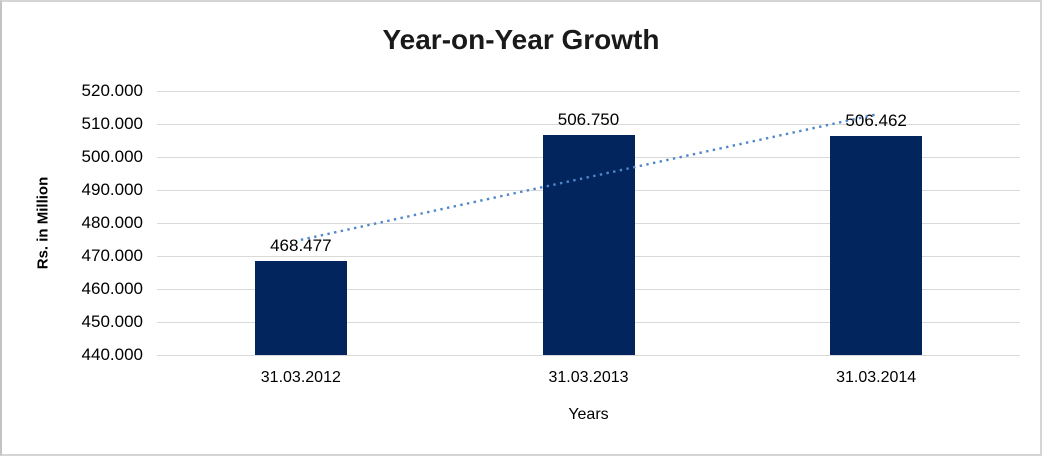  What do you see at coordinates (300, 377) in the screenshot?
I see `x-tick-label: 31.03.2012` at bounding box center [300, 377].